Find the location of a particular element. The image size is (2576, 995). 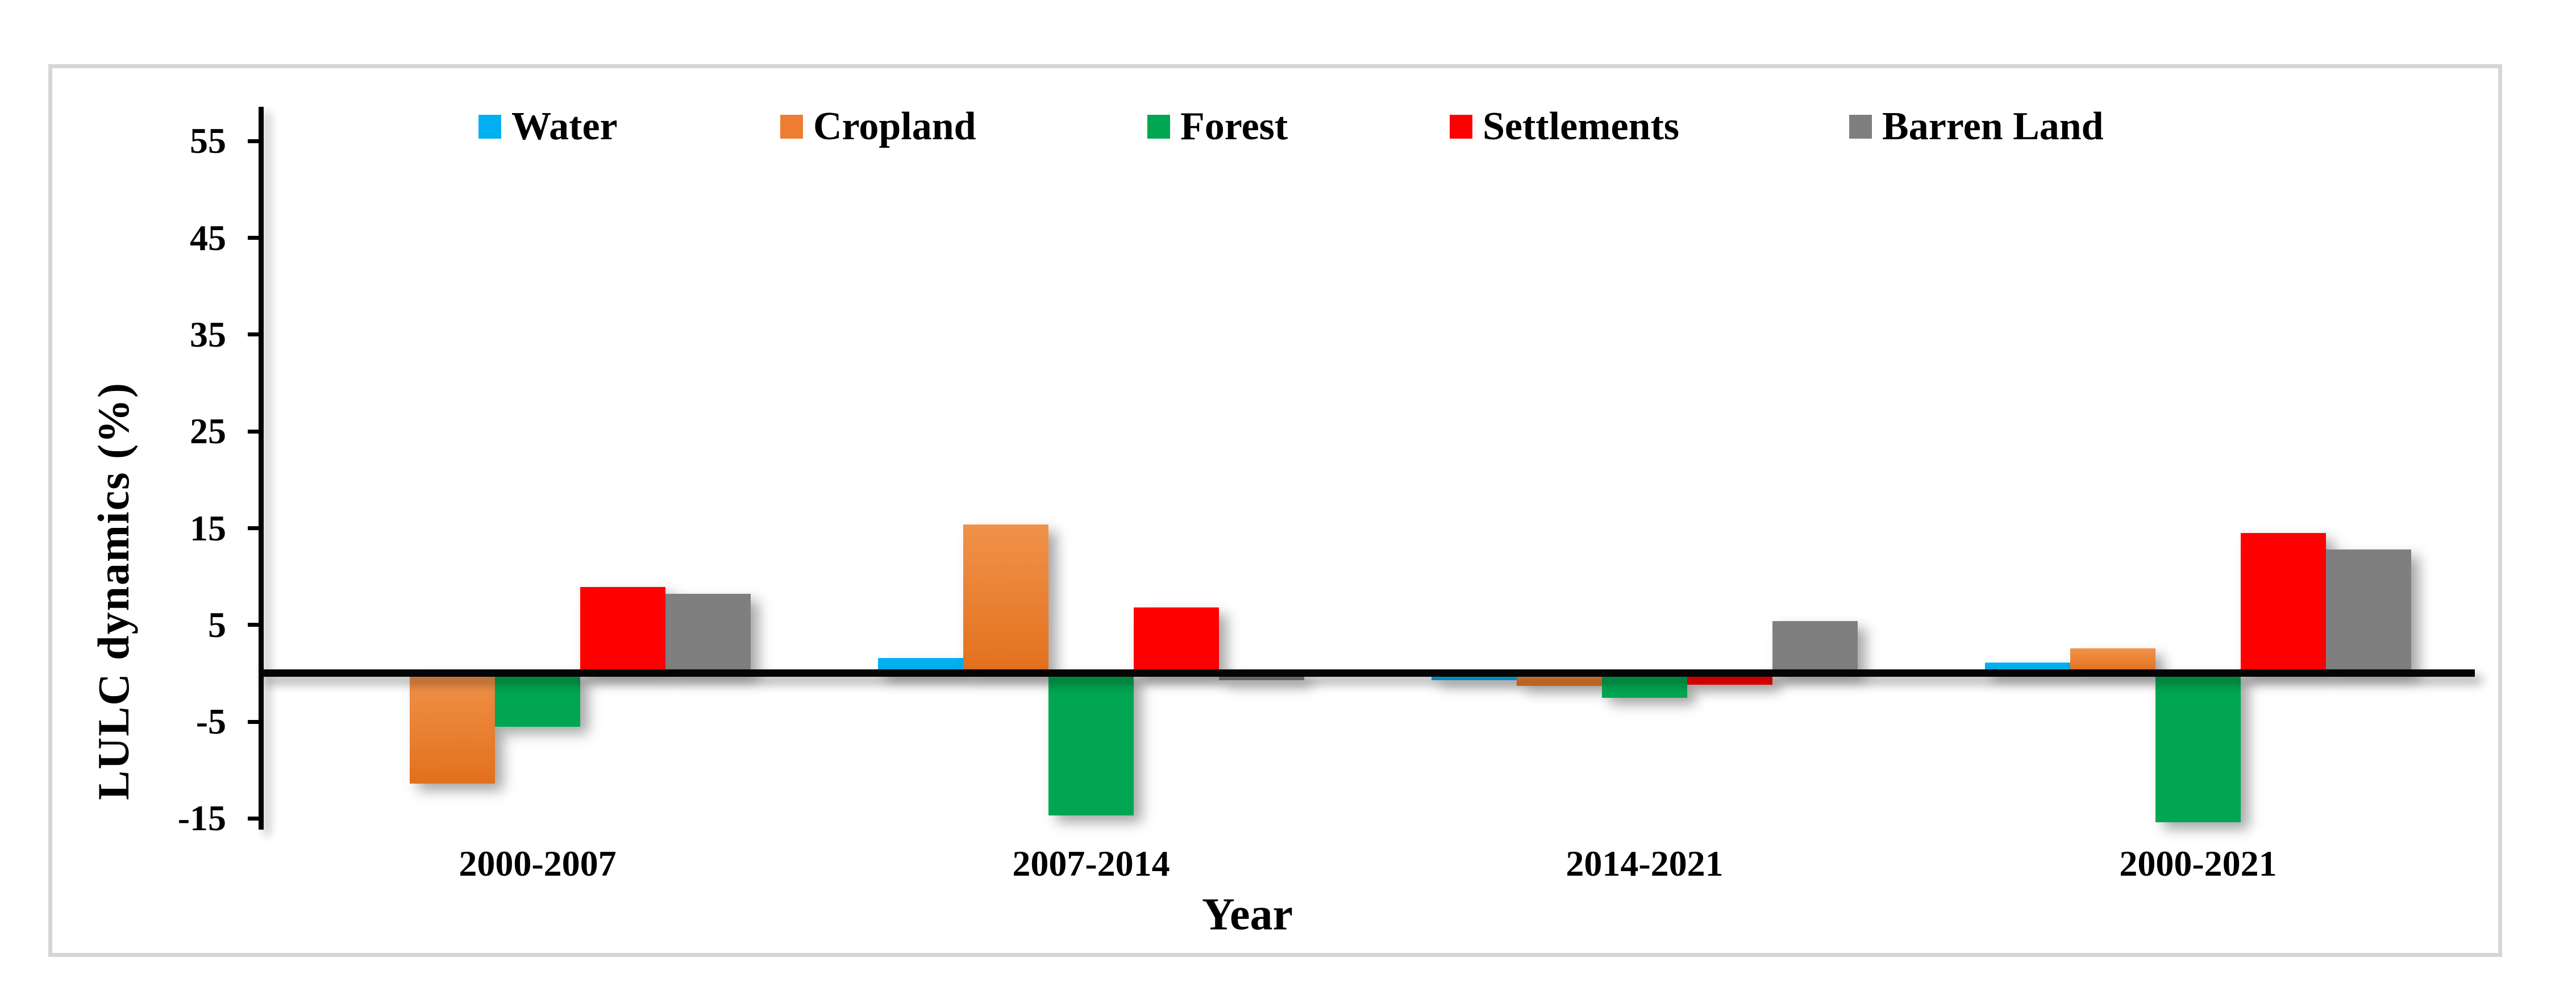

y-tick-label: 35 is located at coordinates (208, 334).